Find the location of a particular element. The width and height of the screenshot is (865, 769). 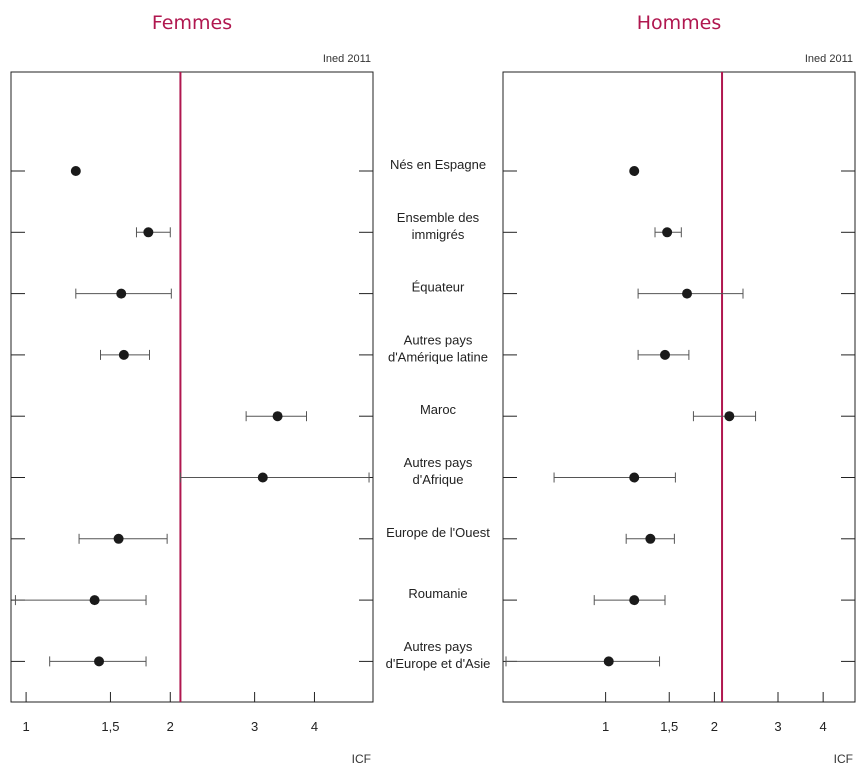

x-tick-label-femmes: 4 is located at coordinates (314, 726).